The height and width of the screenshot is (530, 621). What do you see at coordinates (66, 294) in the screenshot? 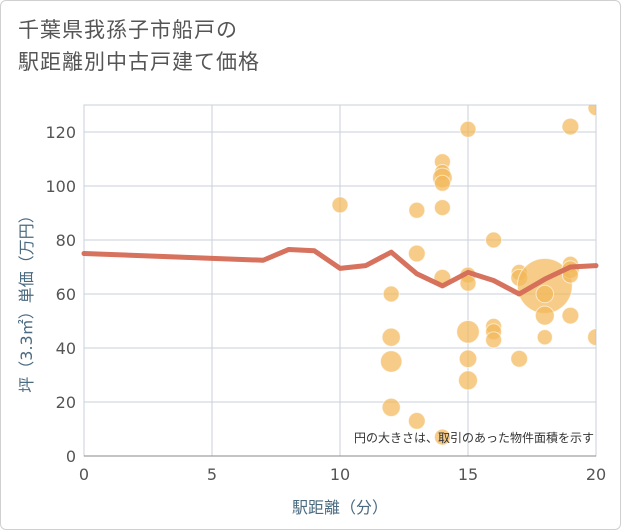
I see `y-tick-label: 60` at bounding box center [66, 294].